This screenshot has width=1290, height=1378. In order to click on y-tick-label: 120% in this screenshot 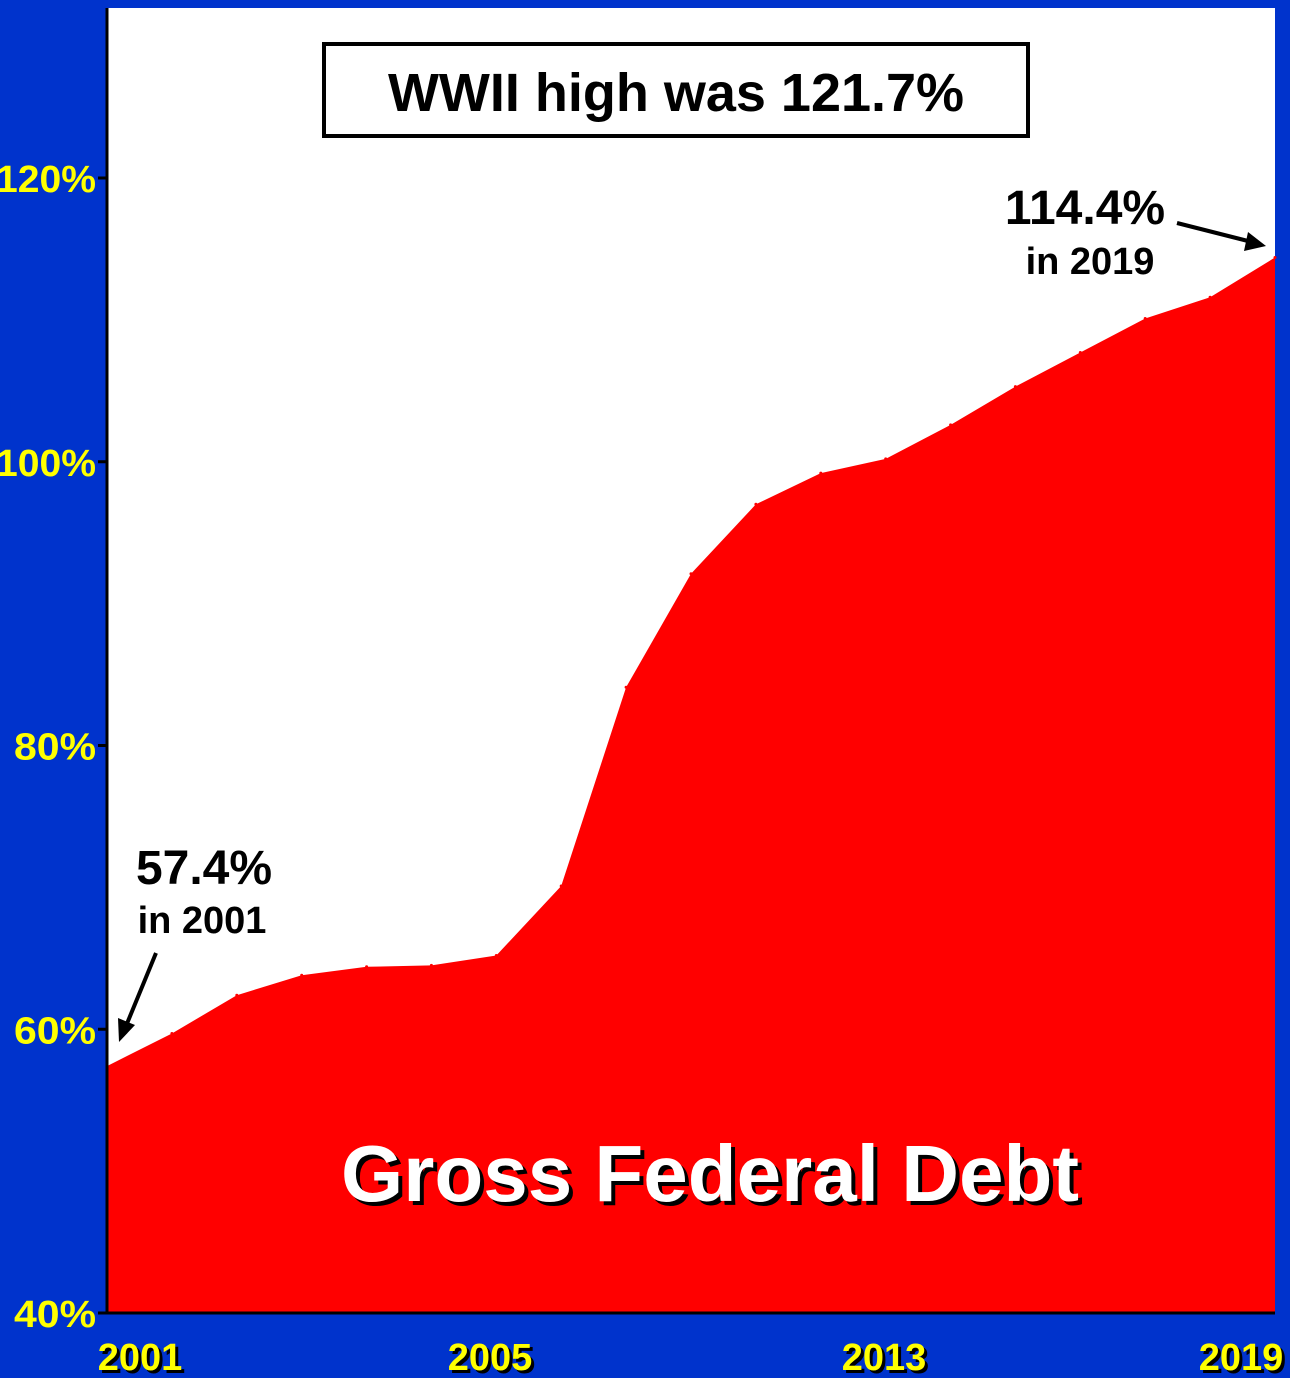, I will do `click(48, 180)`.